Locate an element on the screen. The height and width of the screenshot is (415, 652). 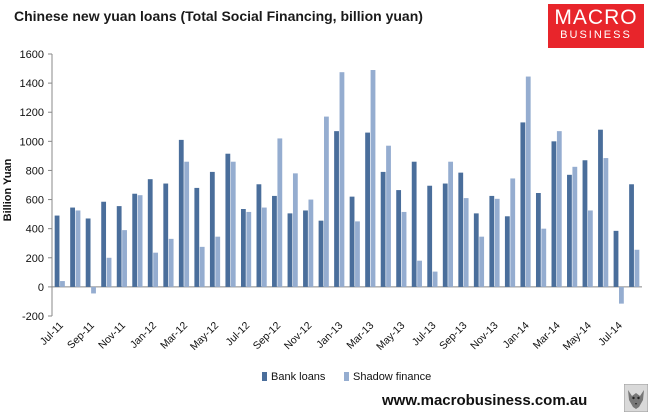
x-tick-label: Jan-14 is located at coordinates (516, 335).